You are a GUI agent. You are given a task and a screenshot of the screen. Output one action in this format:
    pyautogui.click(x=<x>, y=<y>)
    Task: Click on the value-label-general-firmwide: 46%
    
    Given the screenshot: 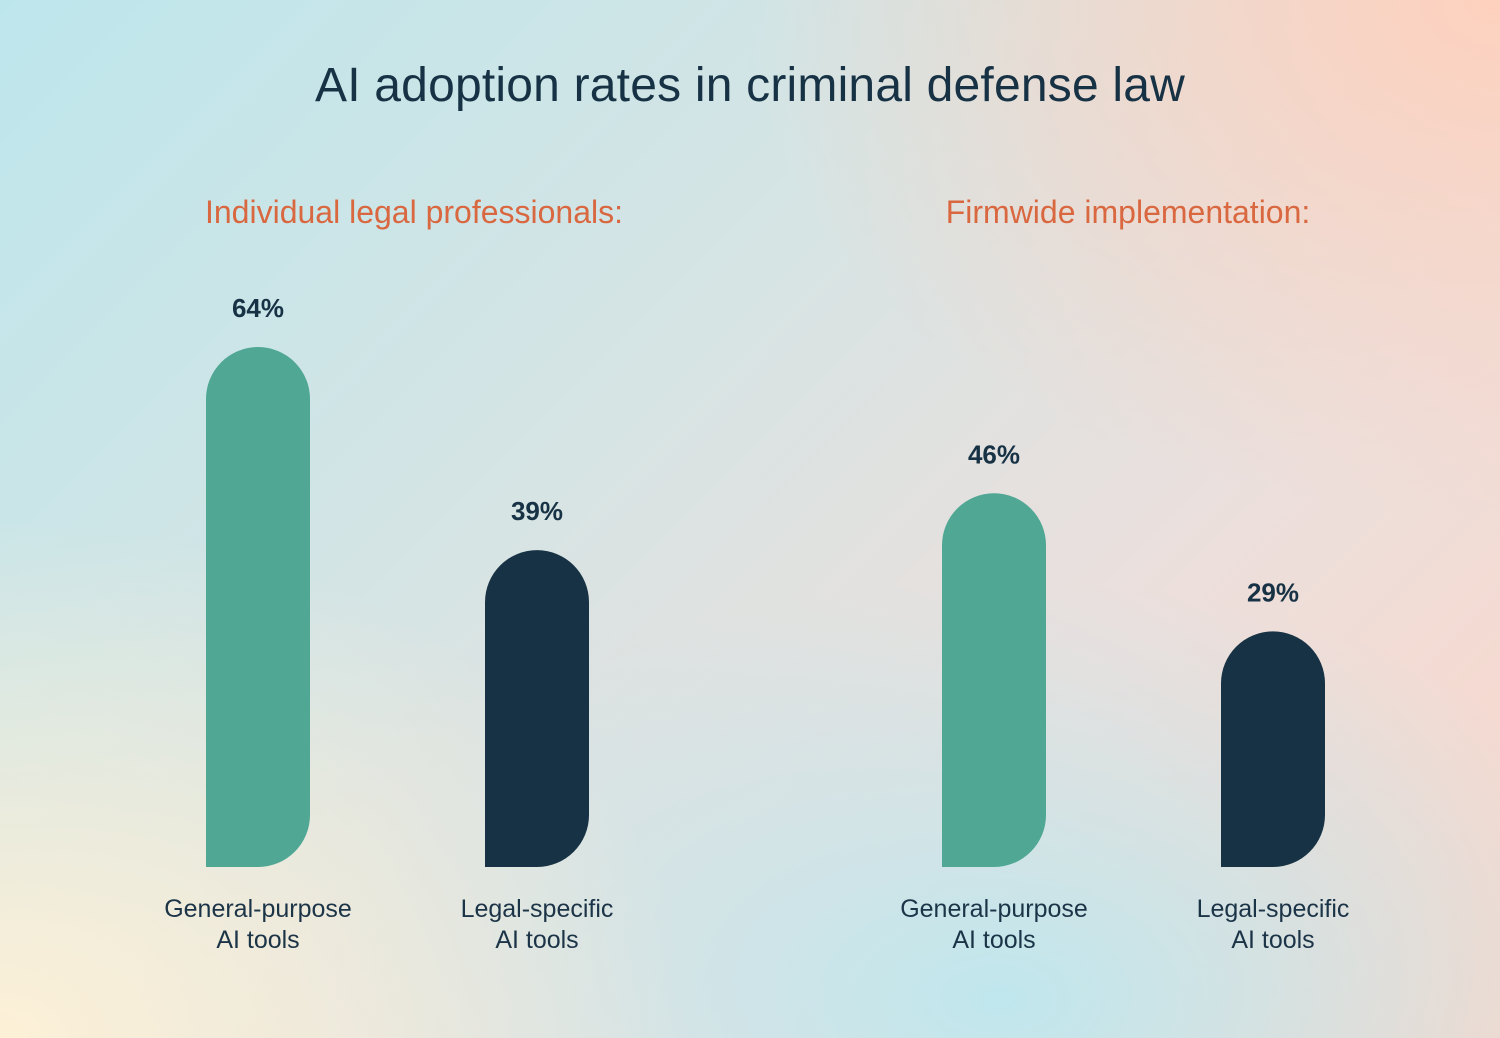 What is the action you would take?
    pyautogui.click(x=994, y=454)
    